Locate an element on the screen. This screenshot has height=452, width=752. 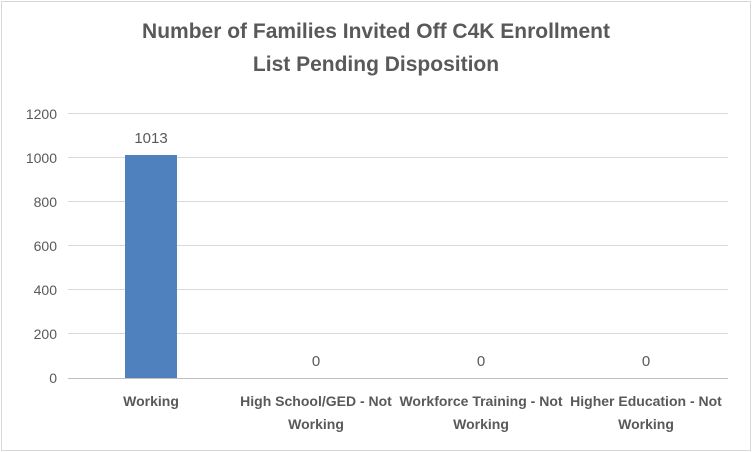
chart-title-line-2: List Pending Disposition is located at coordinates (376, 64).